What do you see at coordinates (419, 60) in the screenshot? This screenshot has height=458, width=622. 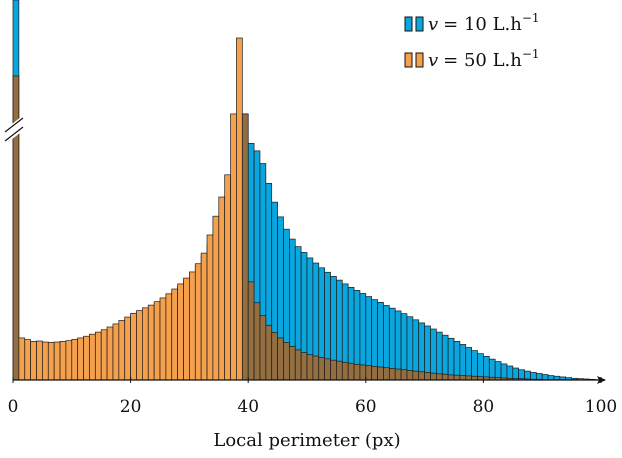 I see `legend-swatch-series-b-right` at bounding box center [419, 60].